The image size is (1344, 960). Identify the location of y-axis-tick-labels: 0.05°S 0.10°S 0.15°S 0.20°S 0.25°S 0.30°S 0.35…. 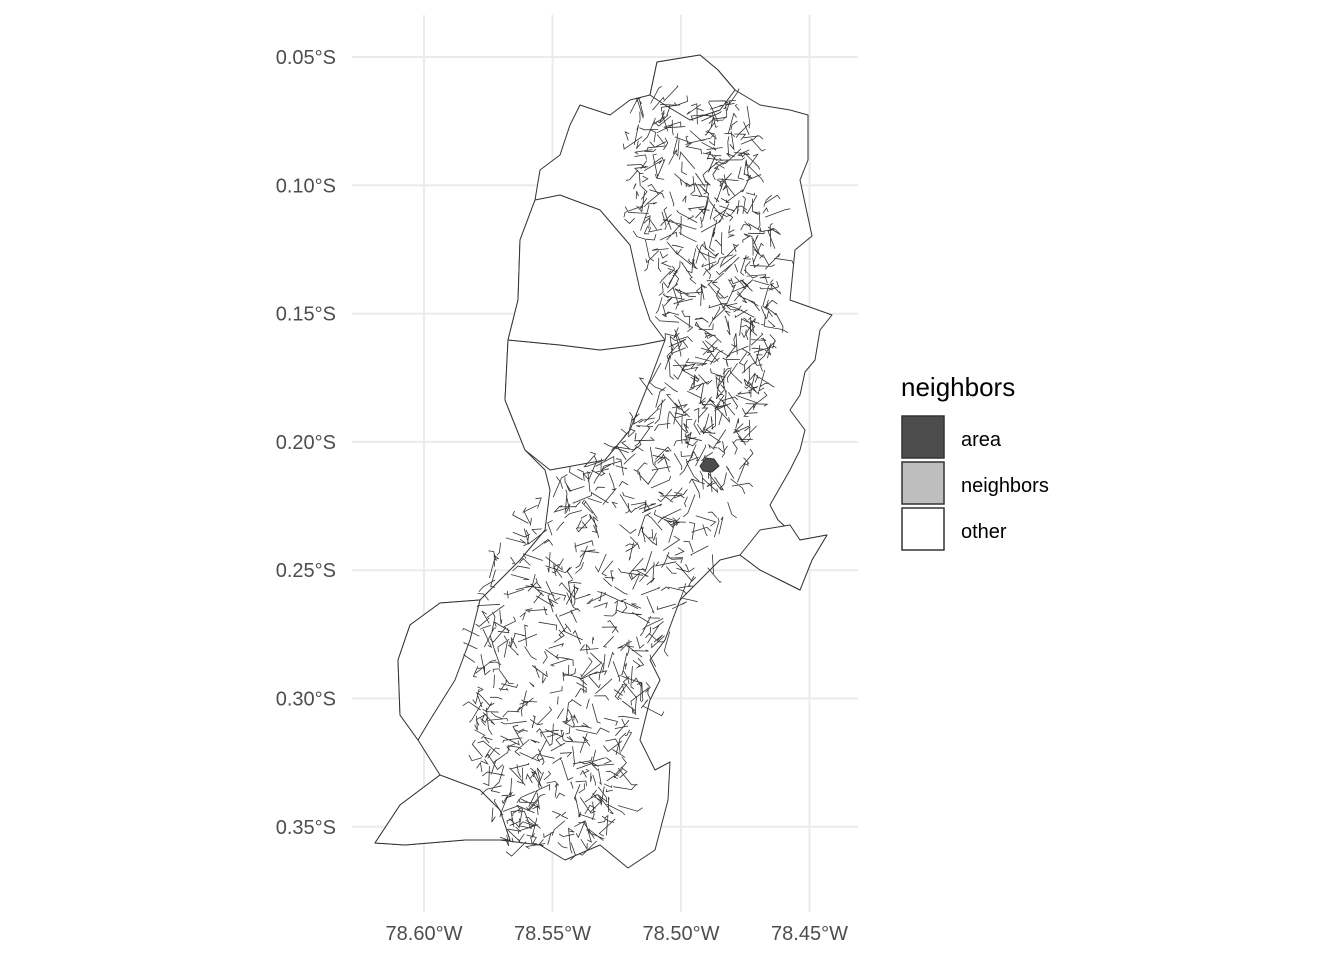
(306, 443).